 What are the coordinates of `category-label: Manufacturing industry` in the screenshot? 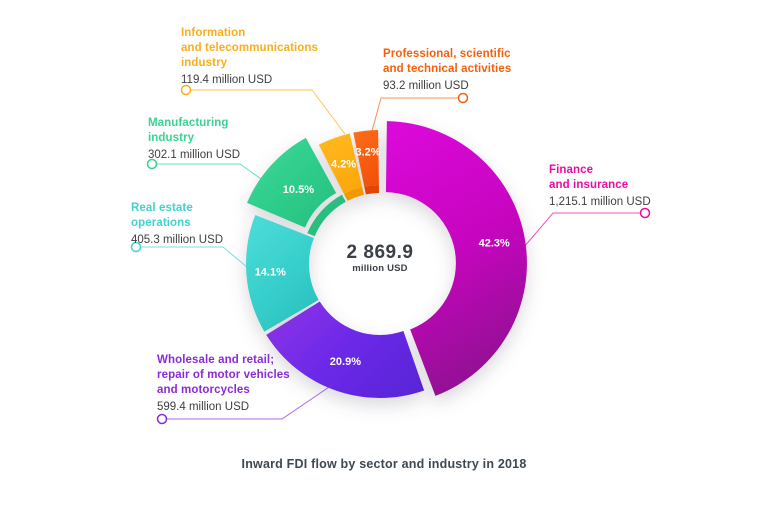 It's located at (188, 130).